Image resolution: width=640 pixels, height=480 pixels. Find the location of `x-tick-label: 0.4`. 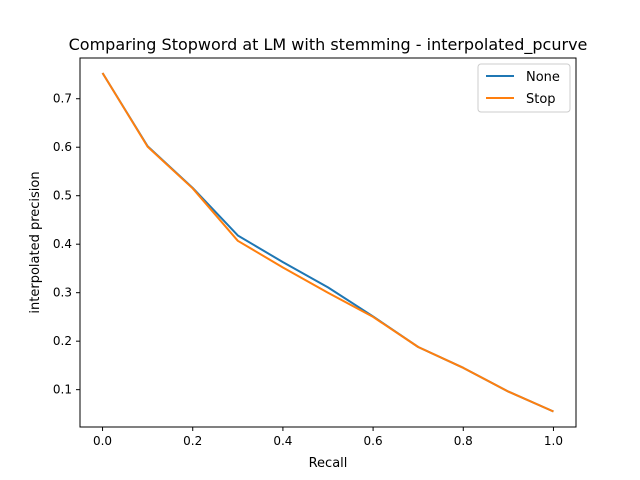

x-tick-label: 0.4 is located at coordinates (282, 441).